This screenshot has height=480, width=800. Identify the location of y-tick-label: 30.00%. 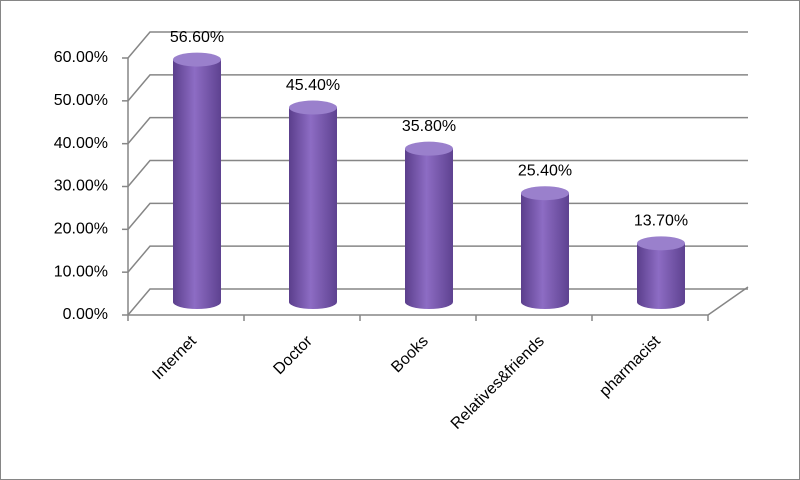
(81, 186).